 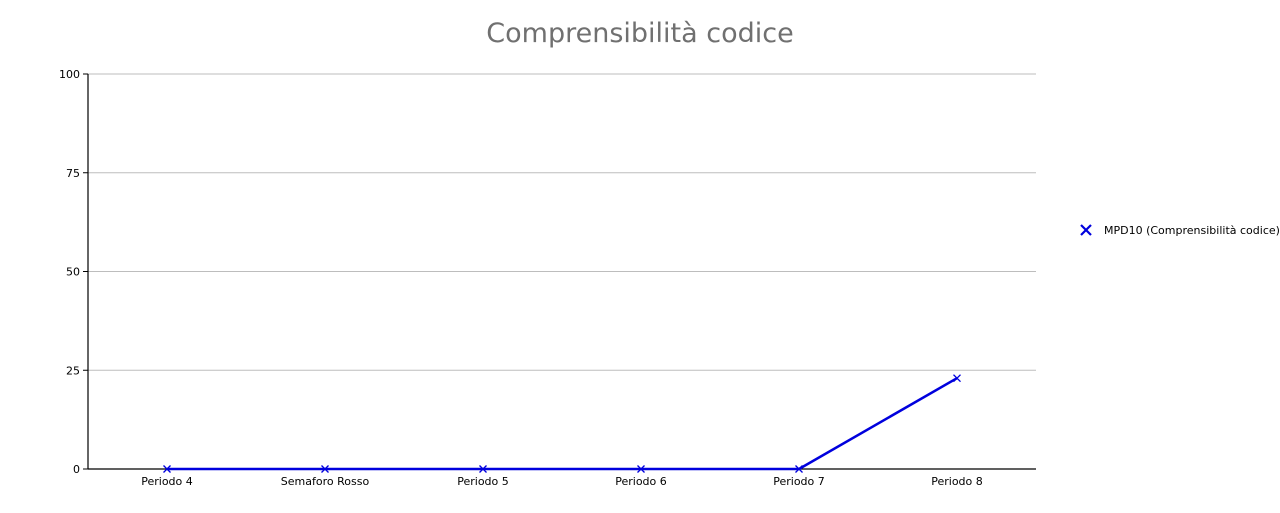 I want to click on y-tick-label: 0, so click(x=76, y=469).